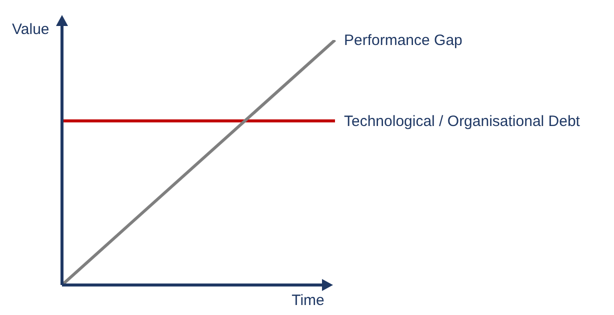 The image size is (614, 315). Describe the element at coordinates (403, 41) in the screenshot. I see `series-label: Performance Gap` at that location.